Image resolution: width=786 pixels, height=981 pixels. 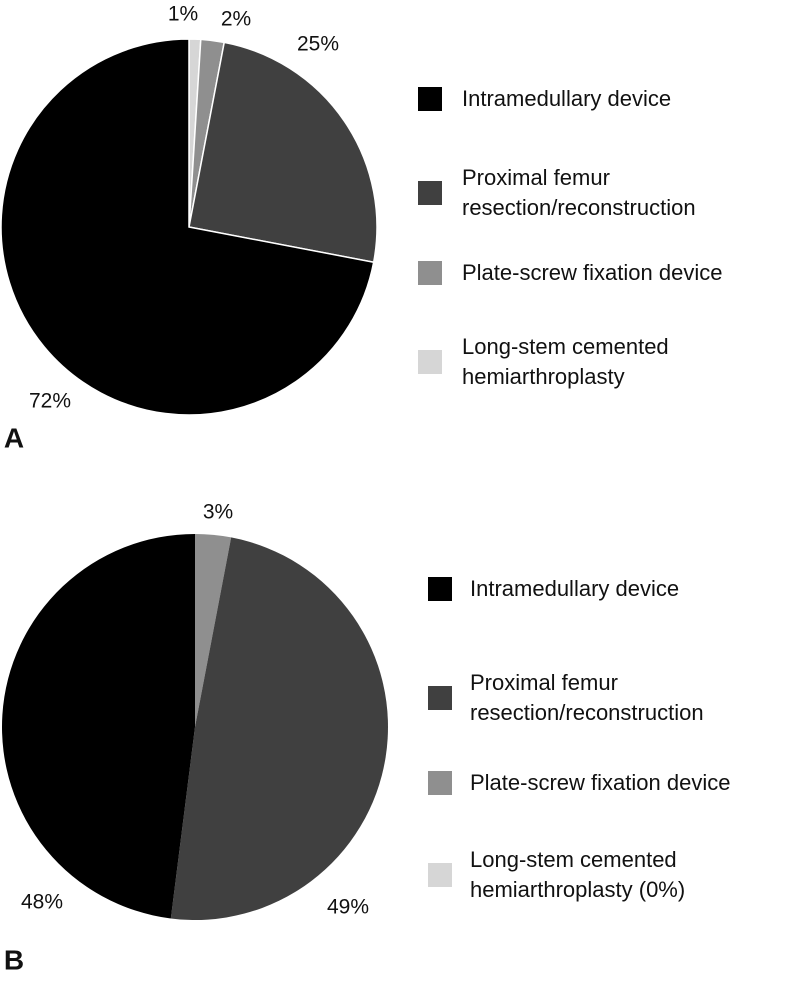 What do you see at coordinates (565, 361) in the screenshot?
I see `legend-label: Long-stem cemented hemiarthroplasty` at bounding box center [565, 361].